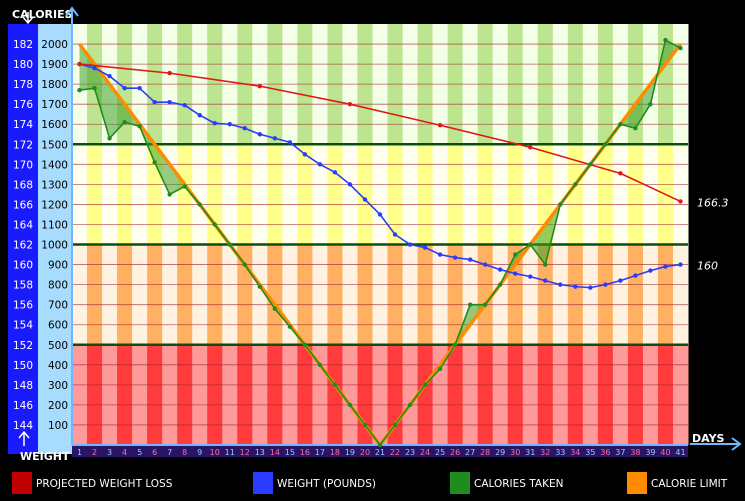 The height and width of the screenshot is (501, 745). Describe the element at coordinates (500, 452) in the screenshot. I see `day-tick-label: 29` at that location.